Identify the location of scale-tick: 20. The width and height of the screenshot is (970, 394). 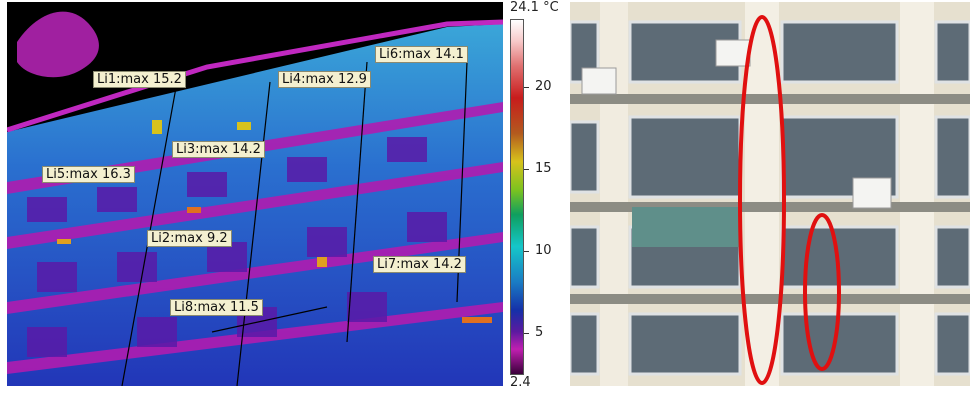
(543, 86).